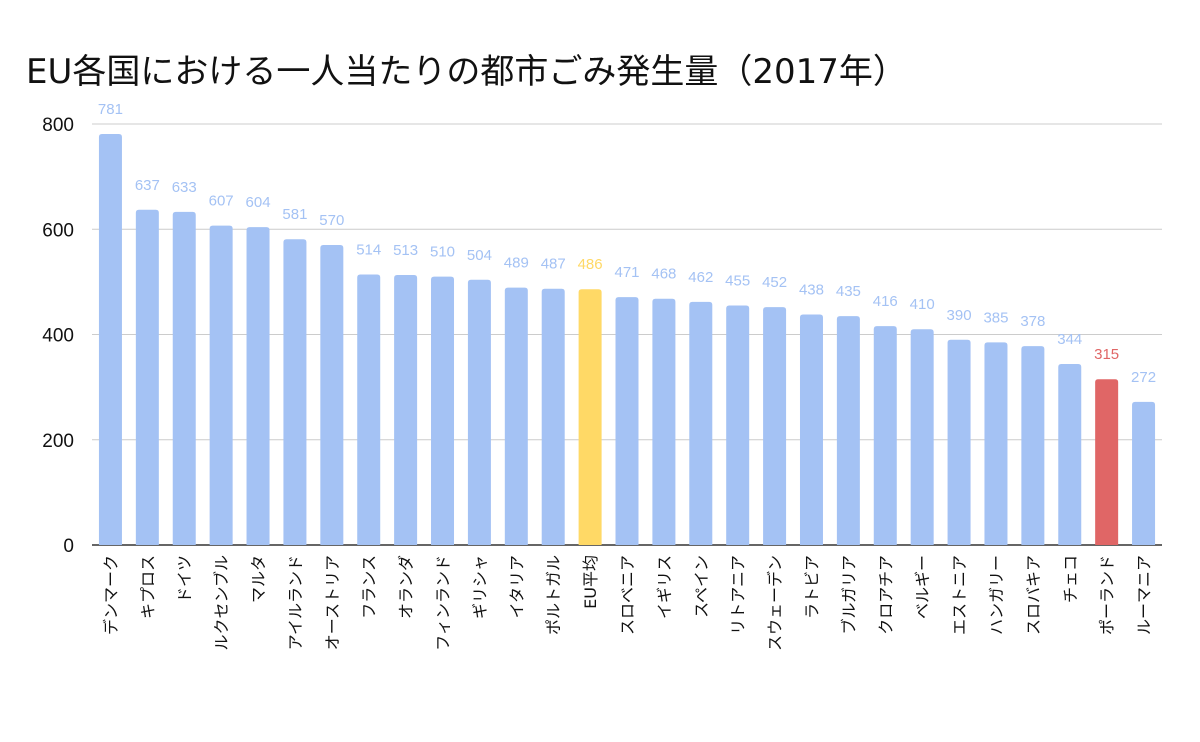 This screenshot has width=1200, height=742. I want to click on data-label: 633, so click(184, 187).